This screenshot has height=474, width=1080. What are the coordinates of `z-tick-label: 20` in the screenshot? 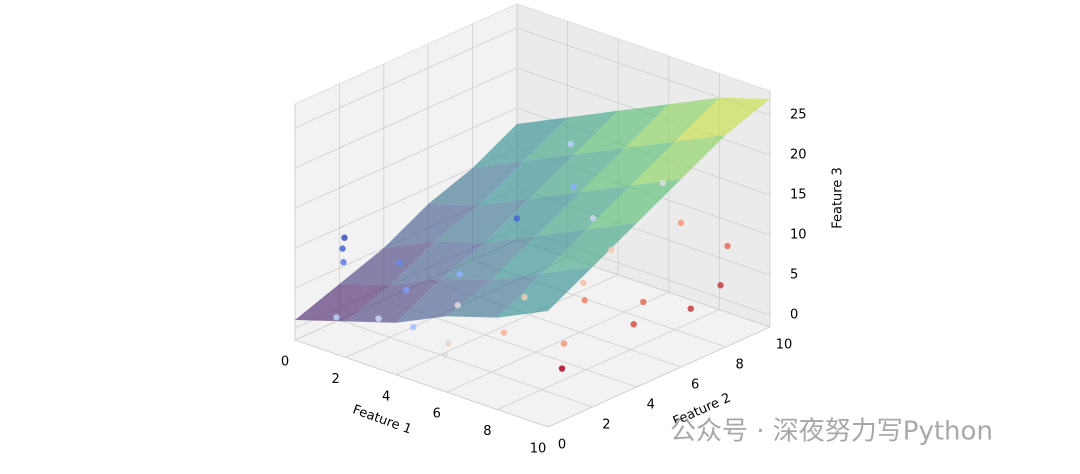 It's located at (798, 155).